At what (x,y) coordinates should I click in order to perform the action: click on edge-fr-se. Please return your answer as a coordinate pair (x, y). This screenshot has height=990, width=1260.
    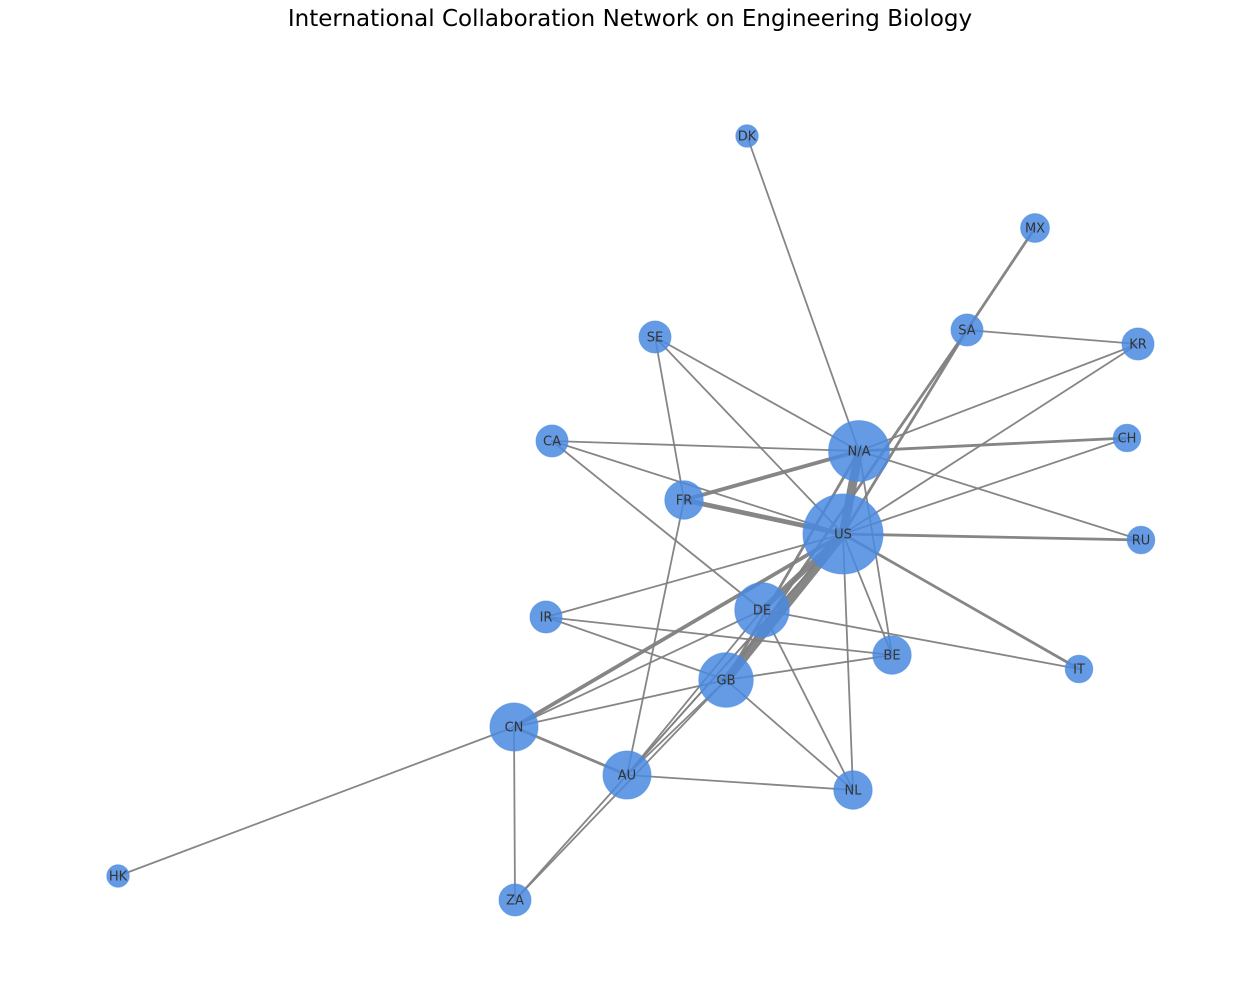
    Looking at the image, I should click on (669, 418).